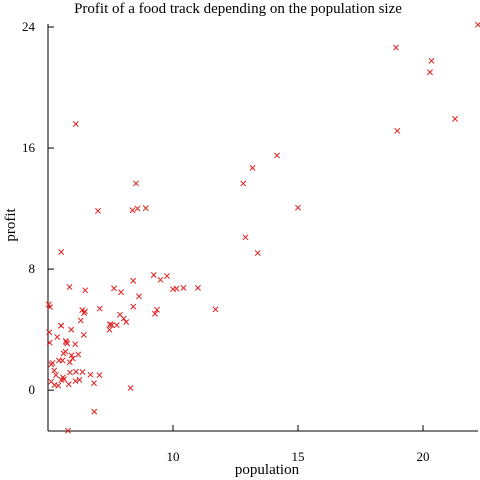  I want to click on x-axis-title: population, so click(267, 470).